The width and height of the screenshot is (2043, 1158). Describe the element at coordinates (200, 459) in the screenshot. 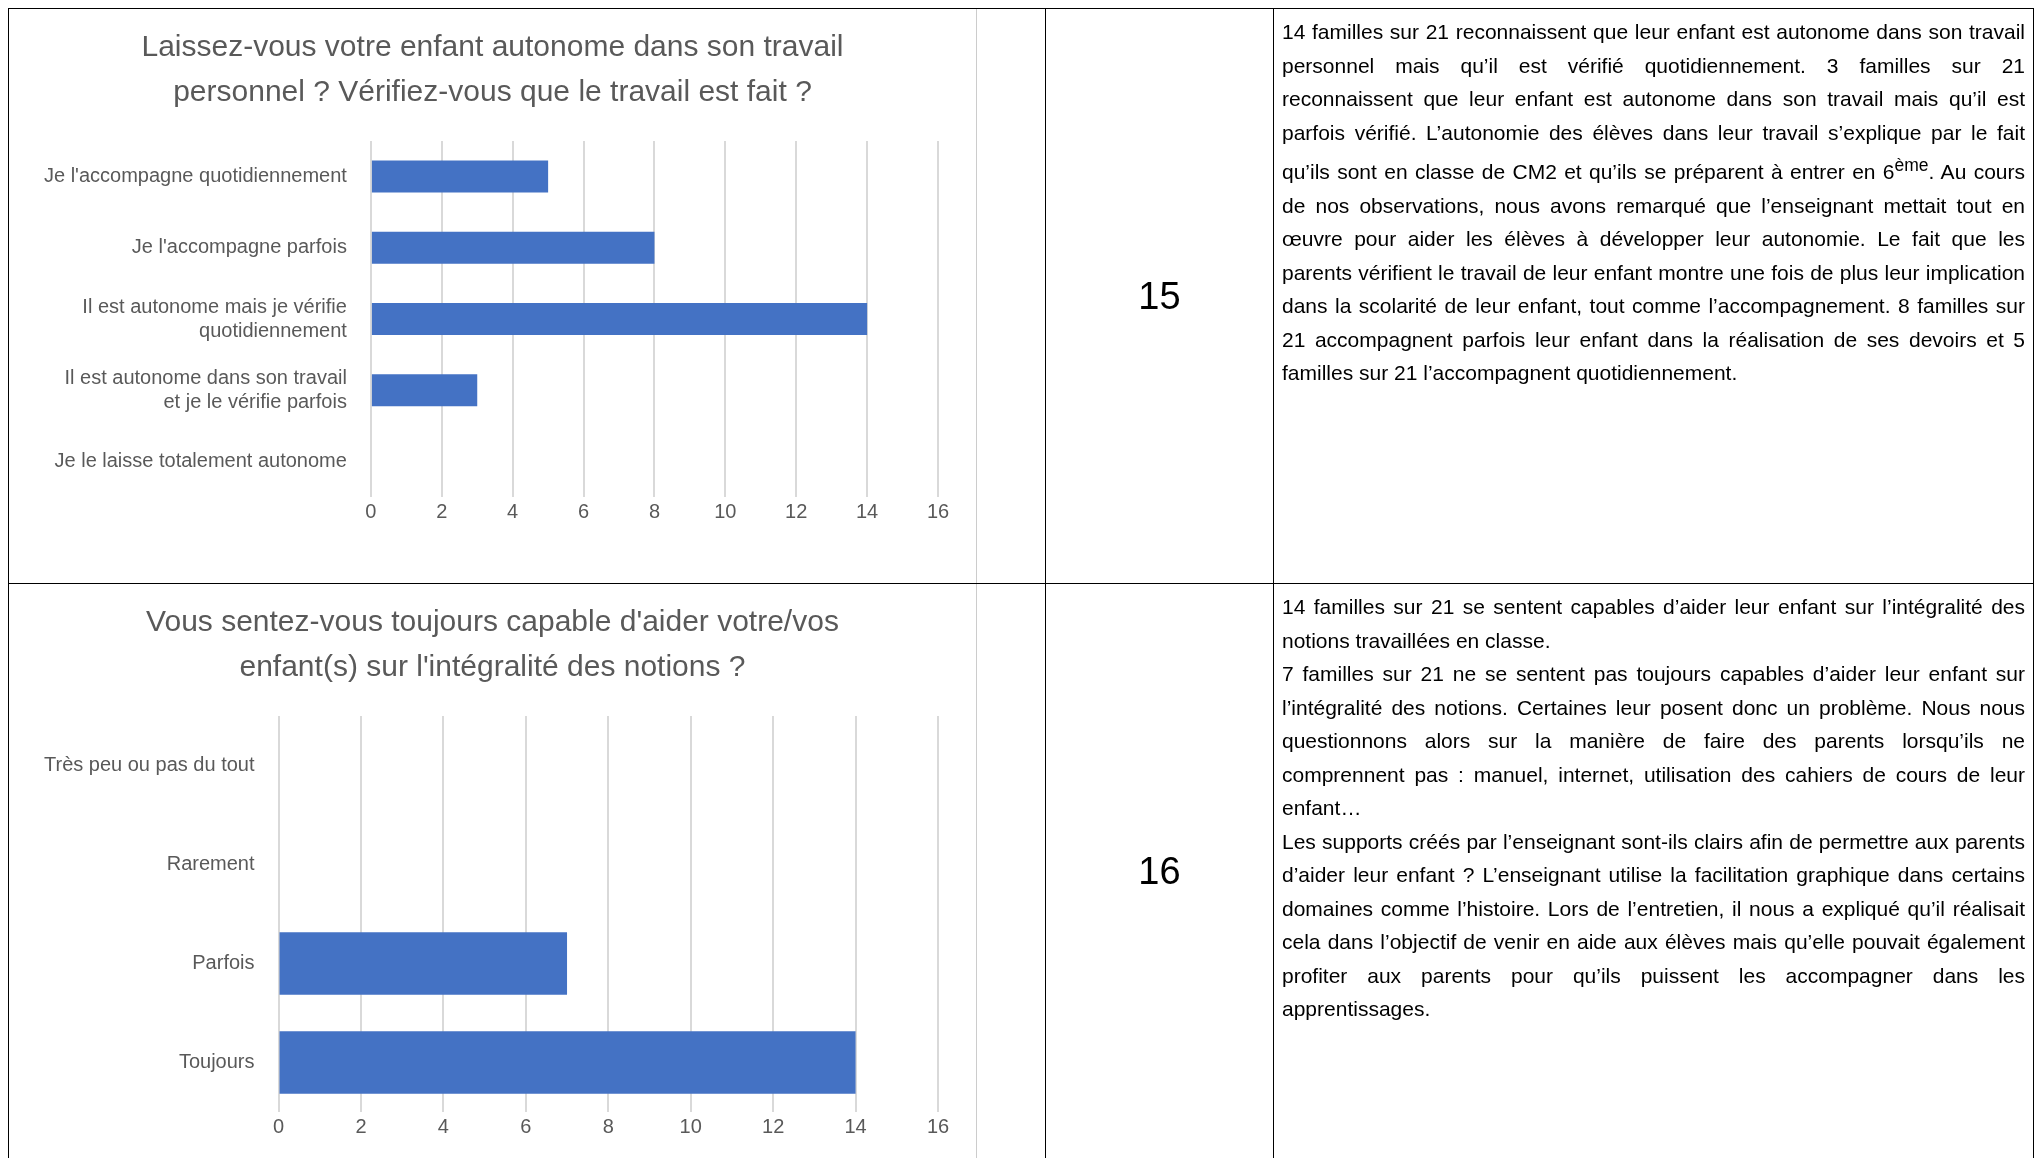

I see `y-tick-label: Je le laisse totalement autonome` at that location.